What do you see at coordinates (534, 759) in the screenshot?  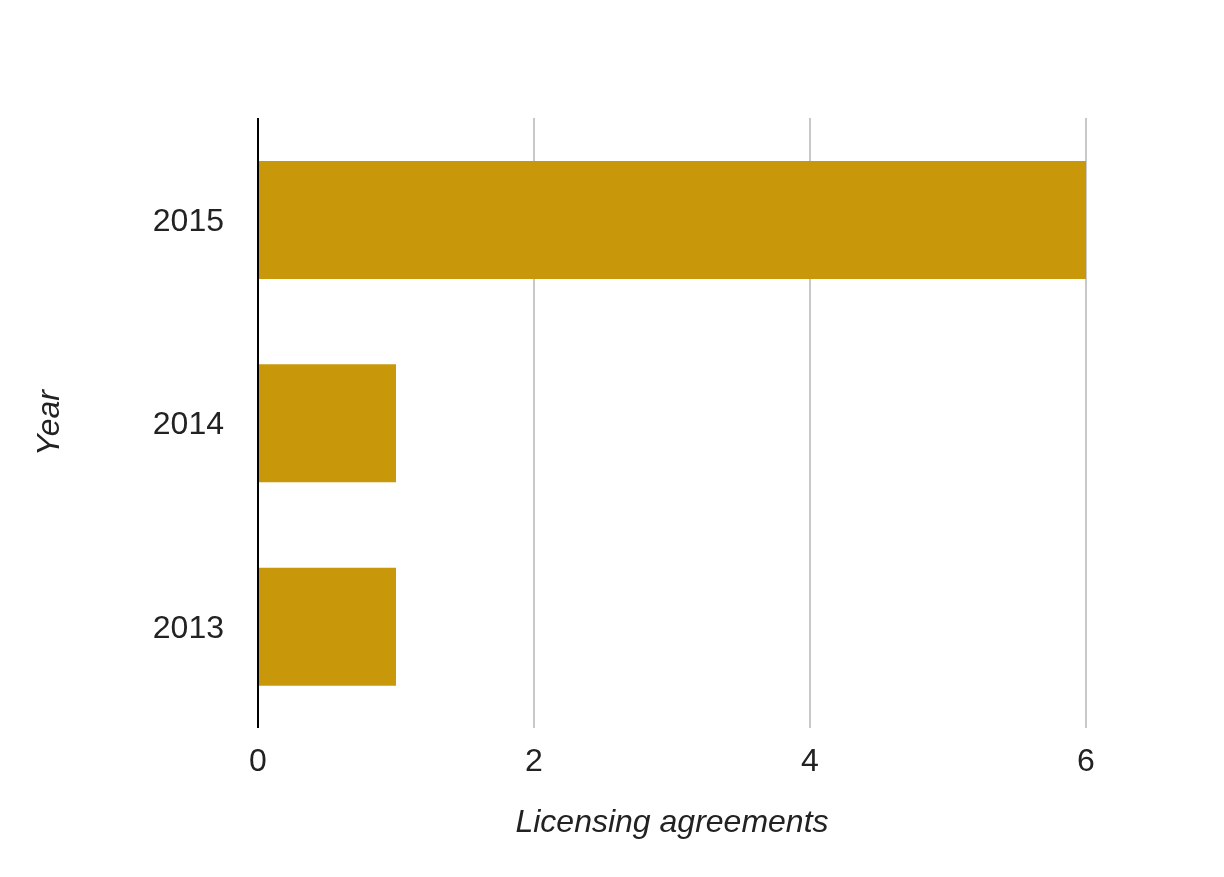 I see `x-tick-label: 2` at bounding box center [534, 759].